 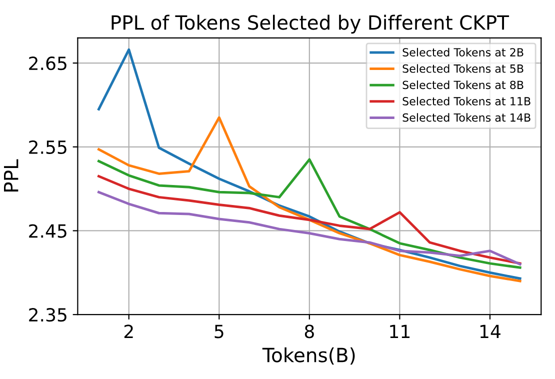 What do you see at coordinates (128, 331) in the screenshot?
I see `x-tick-label: 2` at bounding box center [128, 331].